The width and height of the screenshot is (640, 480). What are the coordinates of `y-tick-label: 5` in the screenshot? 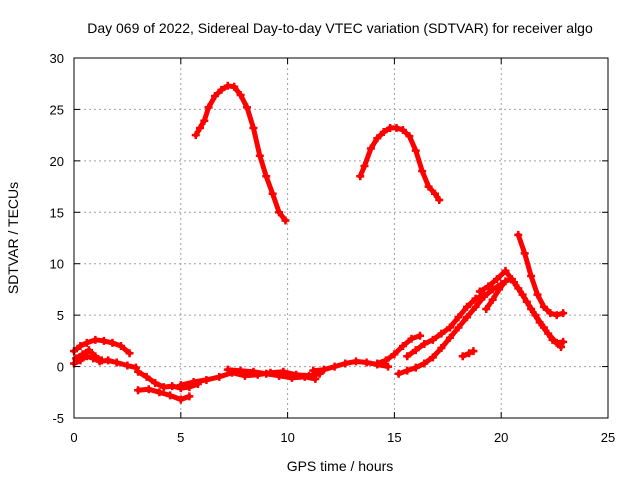 It's located at (60, 315).